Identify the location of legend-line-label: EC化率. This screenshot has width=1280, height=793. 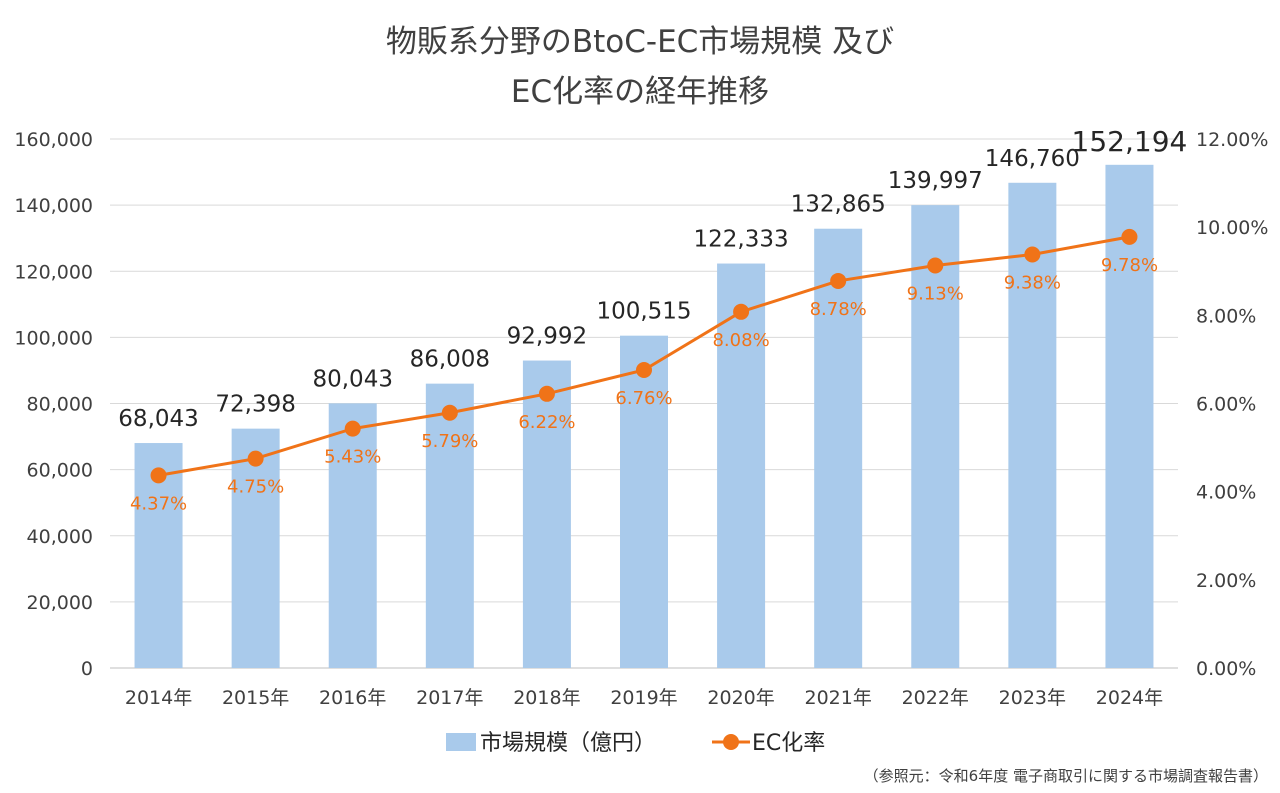
(788, 743).